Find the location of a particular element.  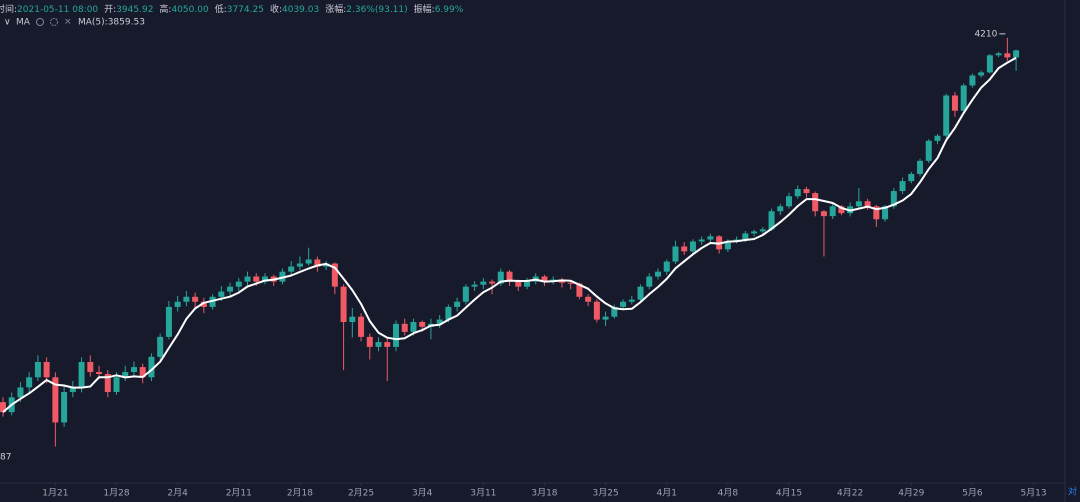

field-label: 开: is located at coordinates (110, 9).